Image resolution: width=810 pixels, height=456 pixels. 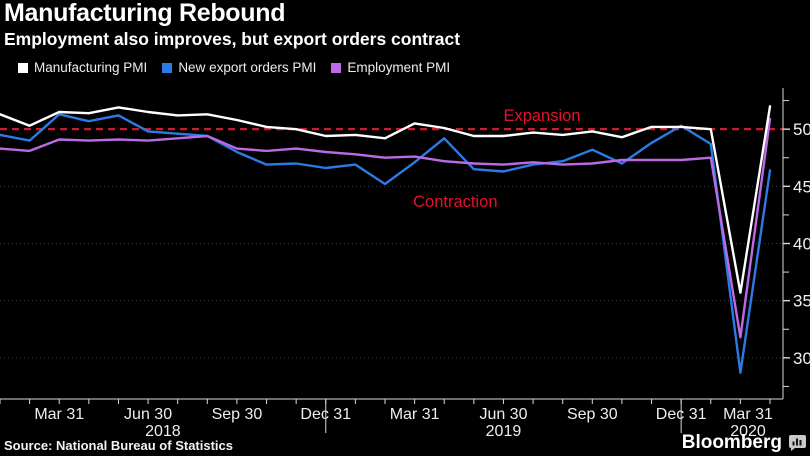 I want to click on brand: Bloomberg, so click(x=744, y=443).